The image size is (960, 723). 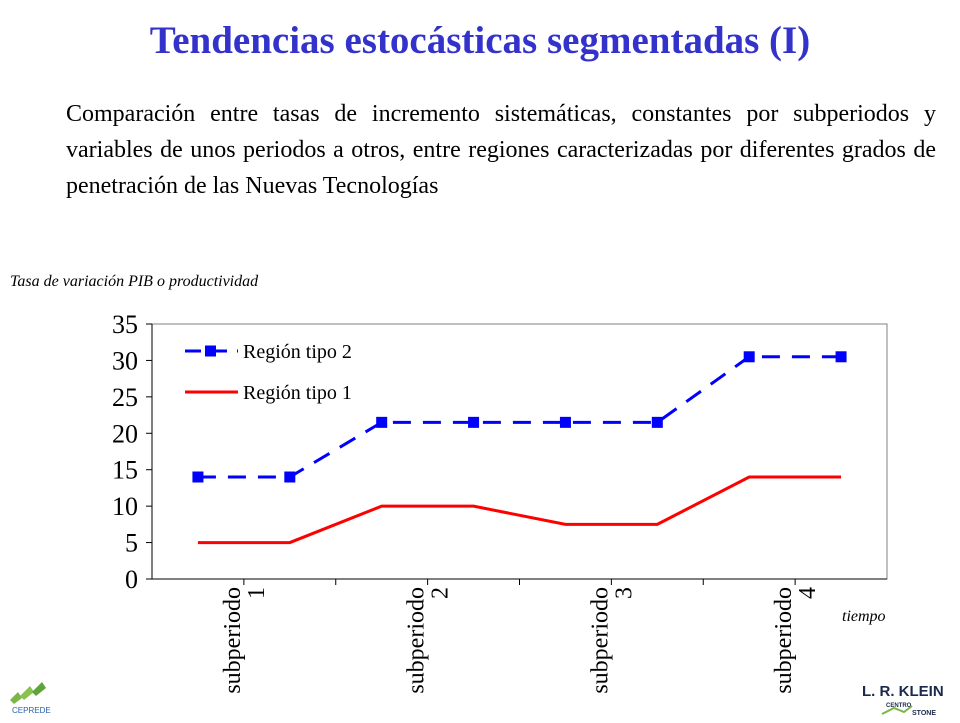 What do you see at coordinates (131, 543) in the screenshot?
I see `y-tick-label: 5` at bounding box center [131, 543].